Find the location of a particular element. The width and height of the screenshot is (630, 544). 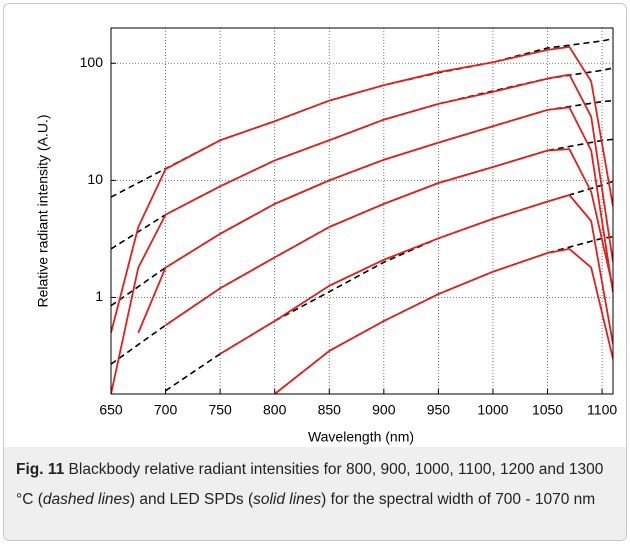

y-tick-label: 10 is located at coordinates (95, 179).